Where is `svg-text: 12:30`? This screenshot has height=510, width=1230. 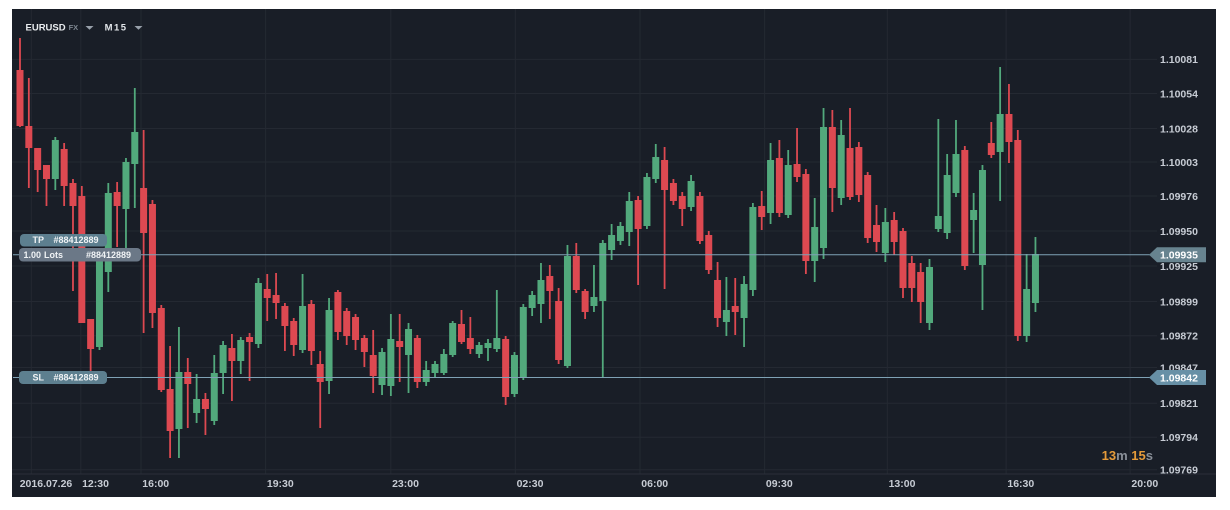
svg-text: 12:30 is located at coordinates (95, 484).